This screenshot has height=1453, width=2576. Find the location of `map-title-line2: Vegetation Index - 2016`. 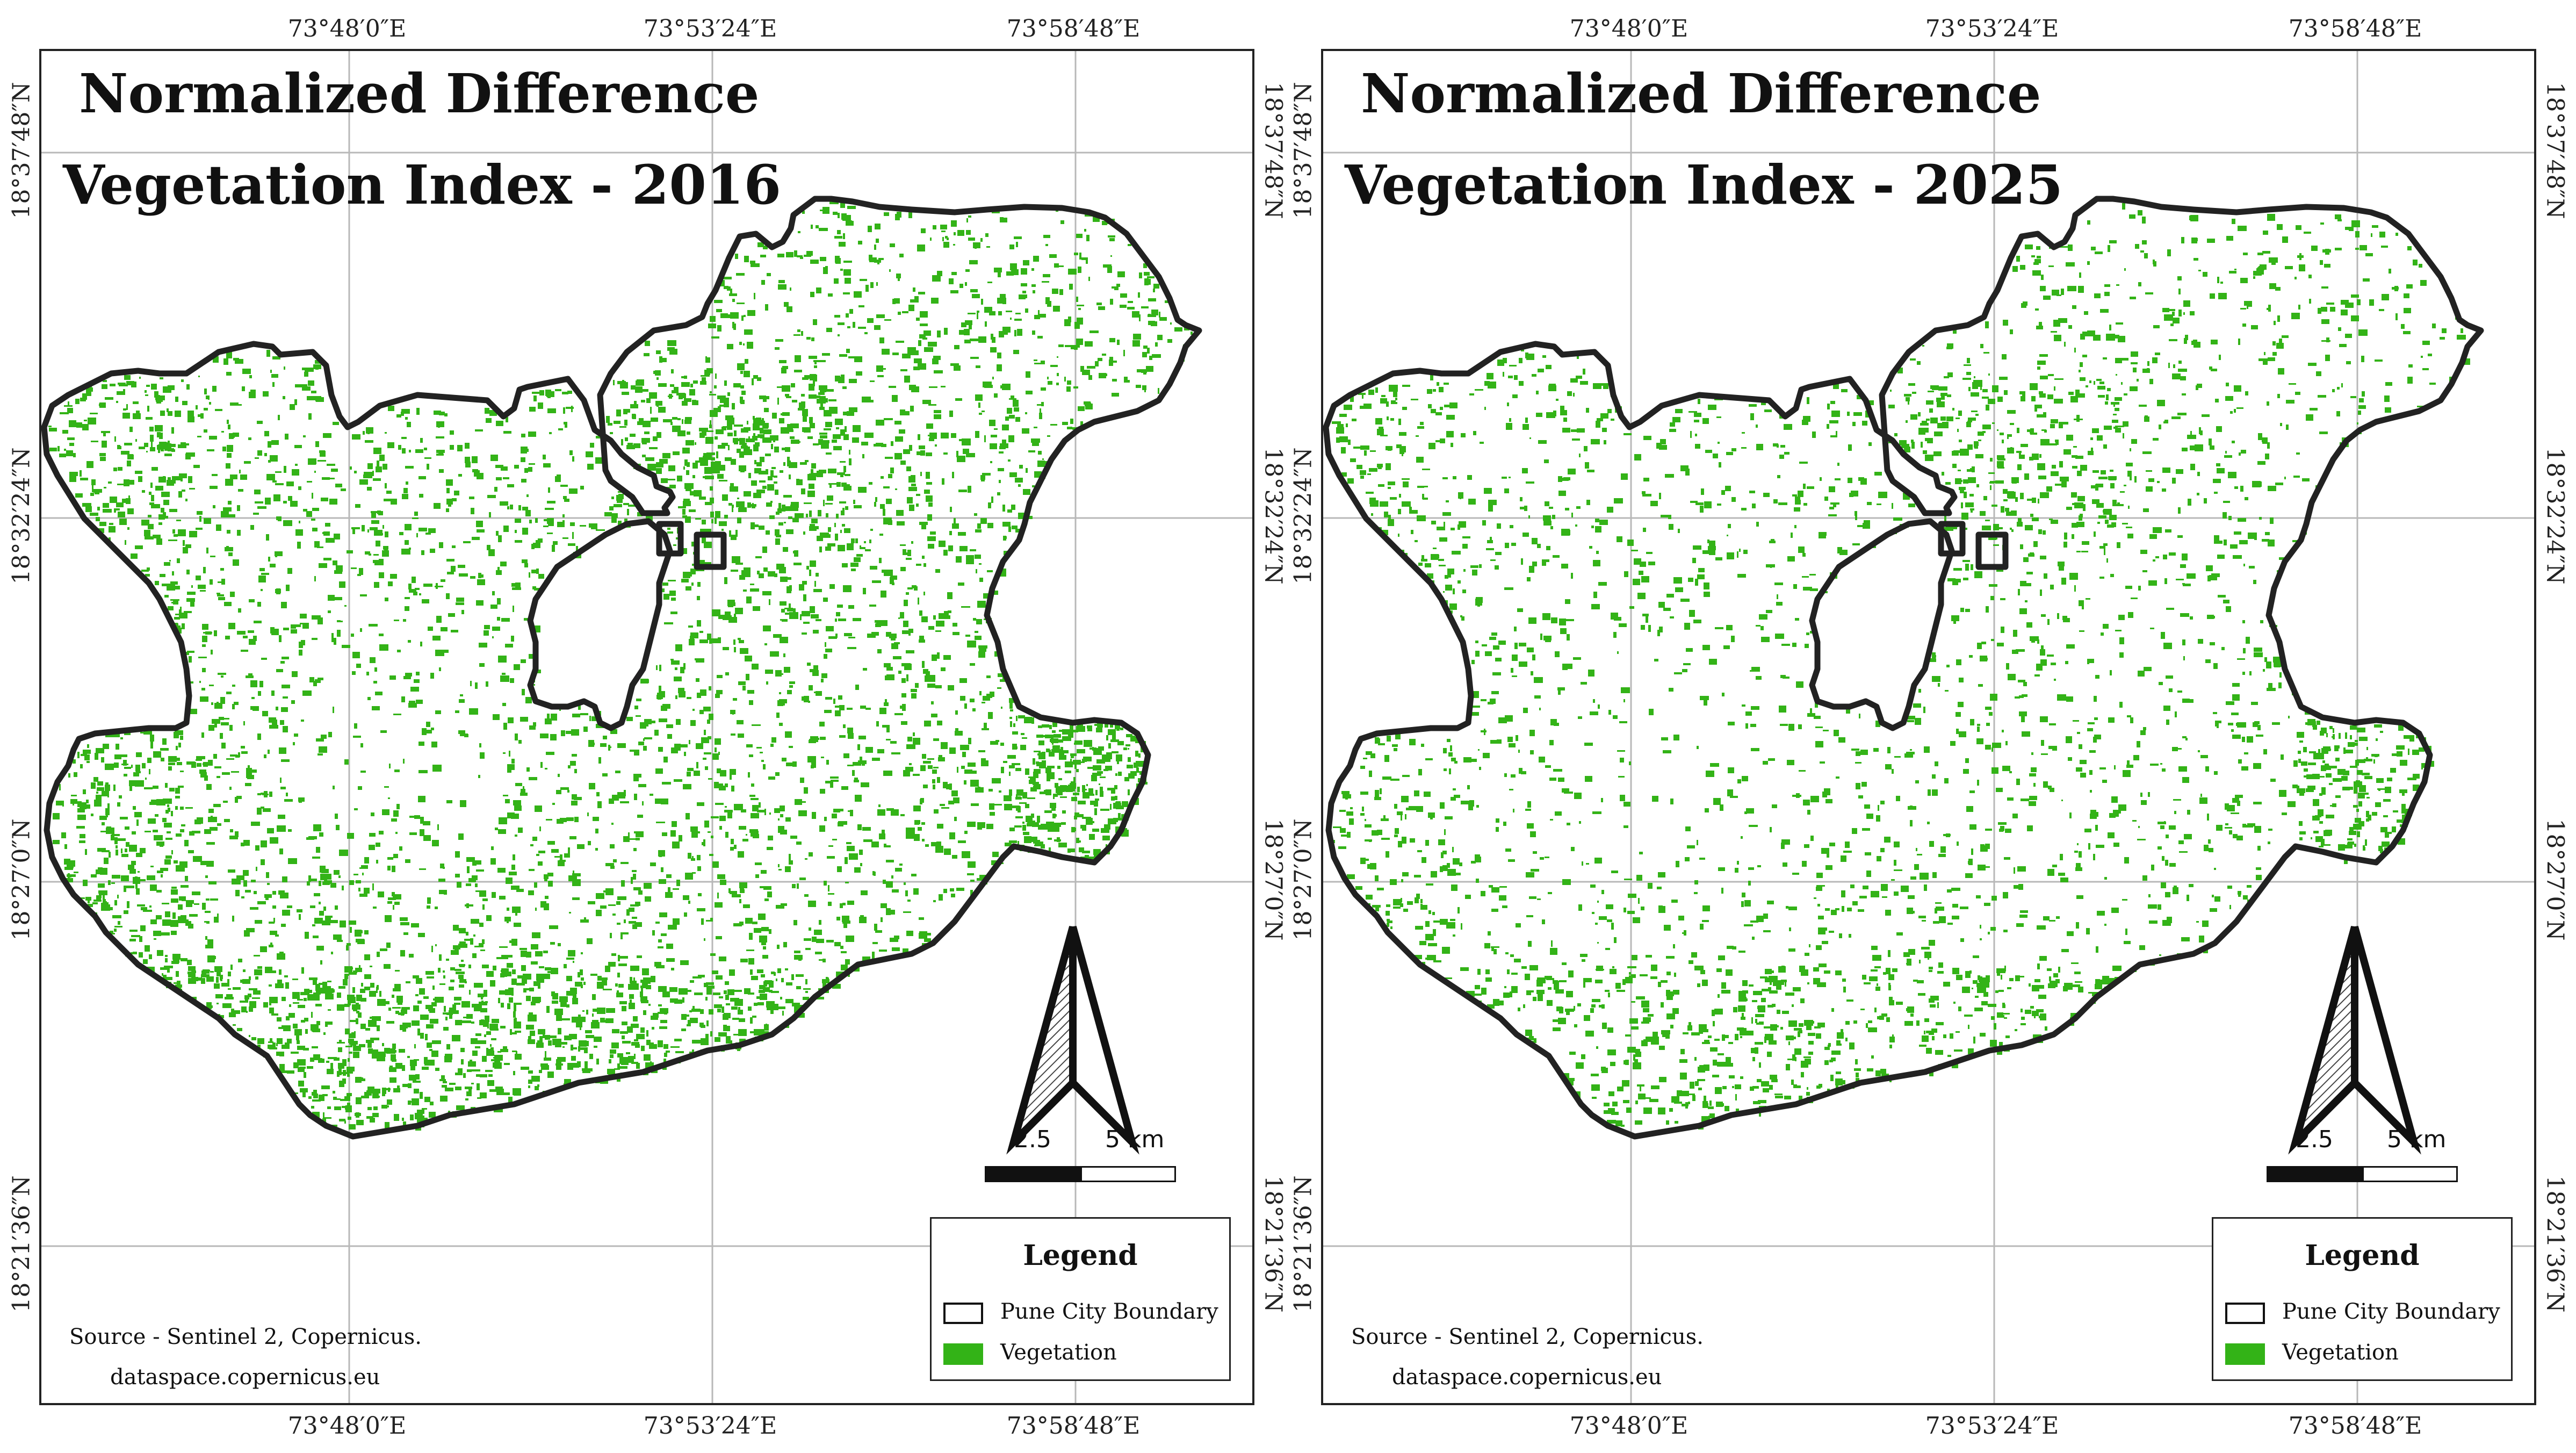

map-title-line2: Vegetation Index - 2016 is located at coordinates (423, 185).